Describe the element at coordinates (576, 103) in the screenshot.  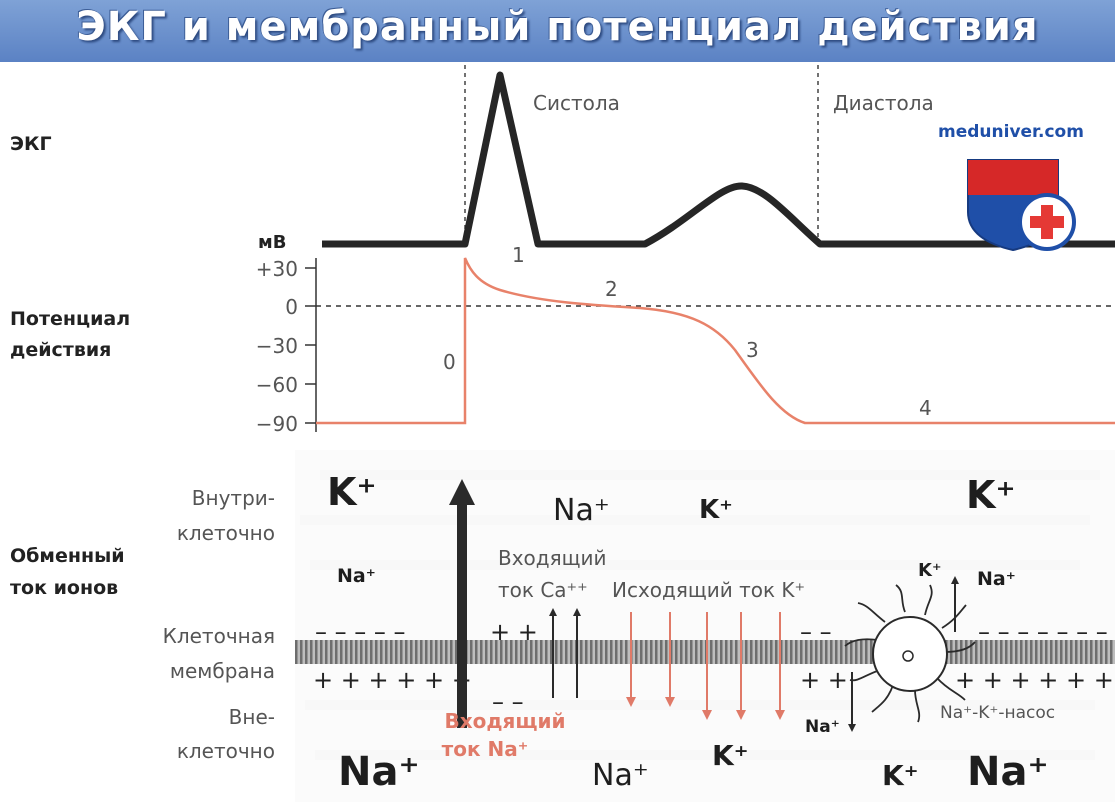
I see `systole-label: Систола` at that location.